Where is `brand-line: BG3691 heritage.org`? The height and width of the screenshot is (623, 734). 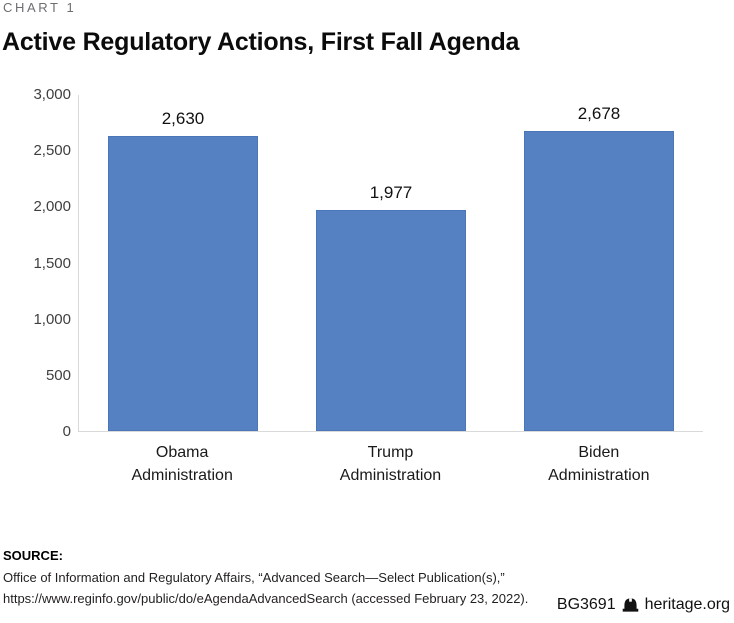
brand-line: BG3691 heritage.org is located at coordinates (643, 605).